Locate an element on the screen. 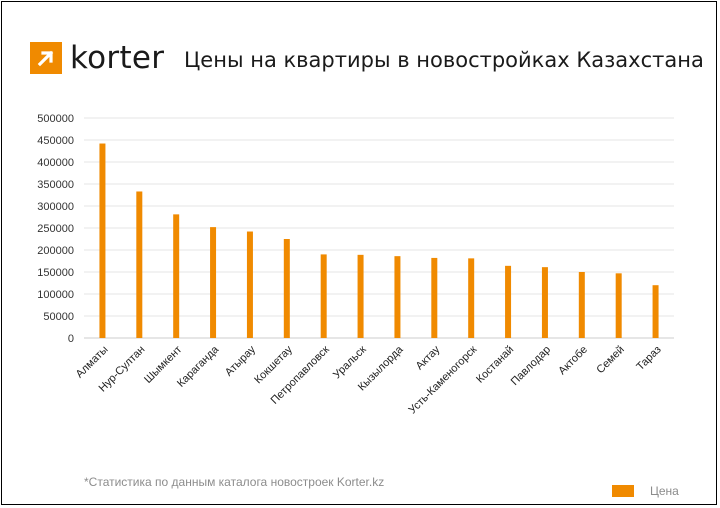  y-tick-label: 400000 is located at coordinates (55, 163).